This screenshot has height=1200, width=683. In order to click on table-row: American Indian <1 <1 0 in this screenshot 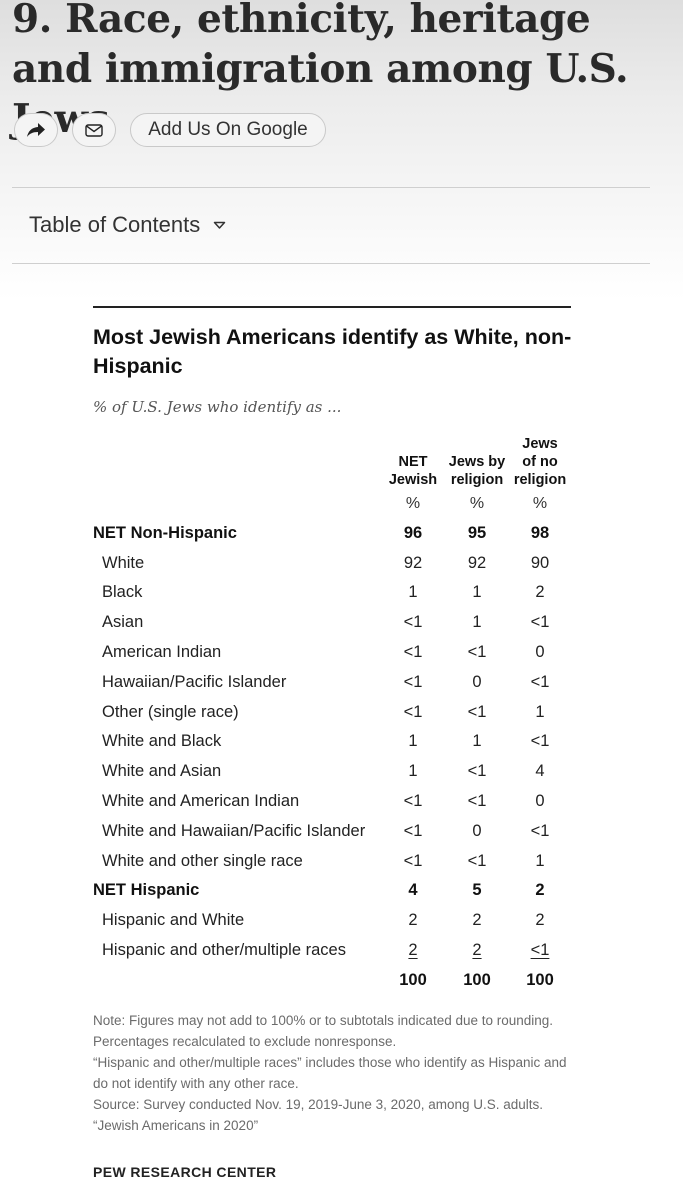, I will do `click(341, 654)`.